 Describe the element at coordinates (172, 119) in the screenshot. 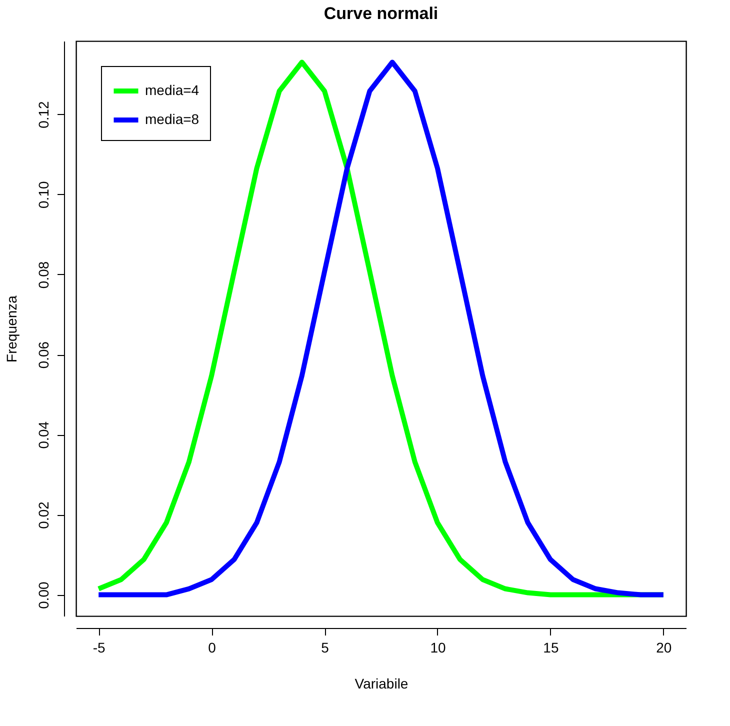

I see `legend-label: media=8` at that location.